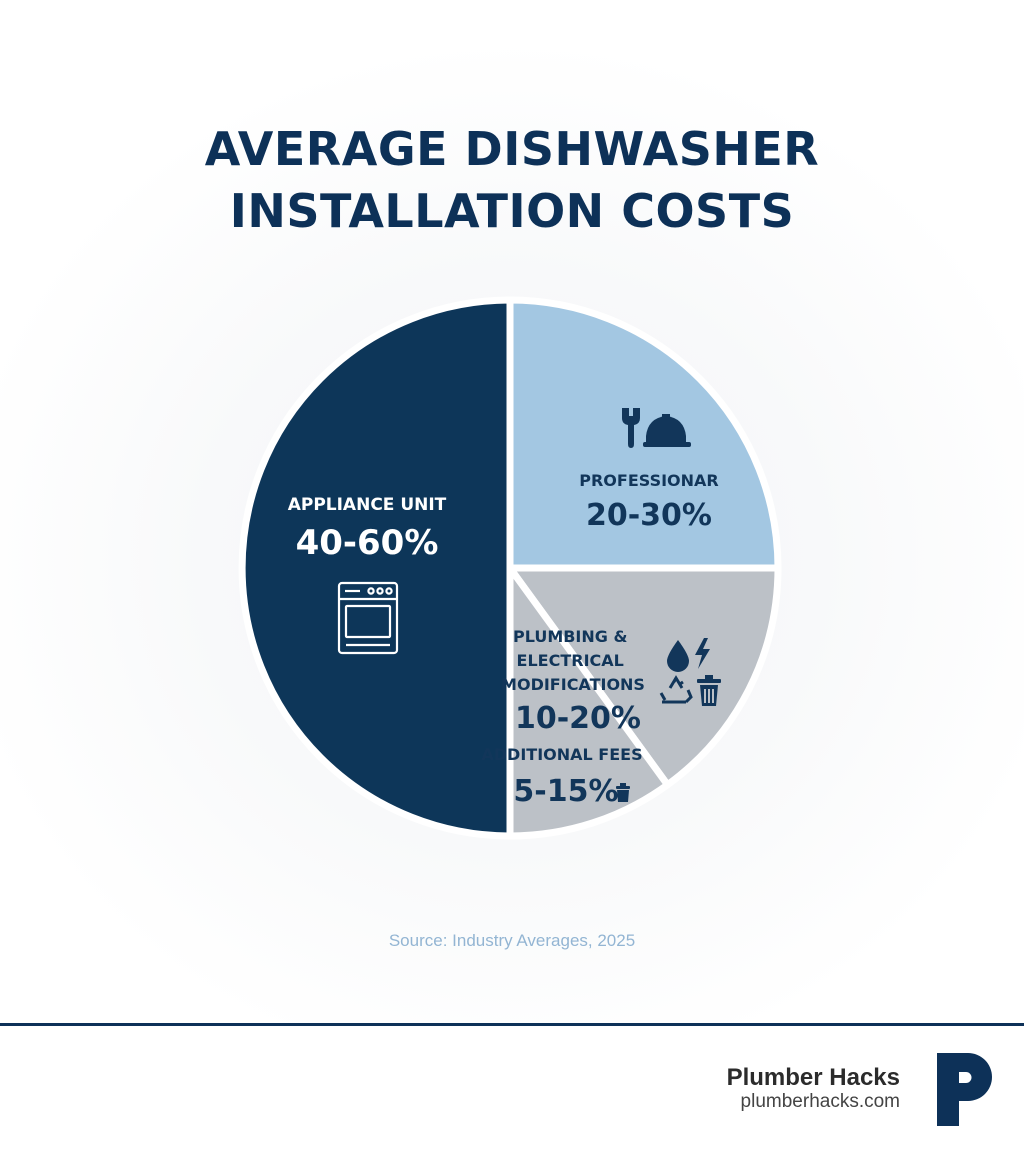 The width and height of the screenshot is (1024, 1154). What do you see at coordinates (578, 718) in the screenshot?
I see `slice-value-plumbing-electrical: 10-20%` at bounding box center [578, 718].